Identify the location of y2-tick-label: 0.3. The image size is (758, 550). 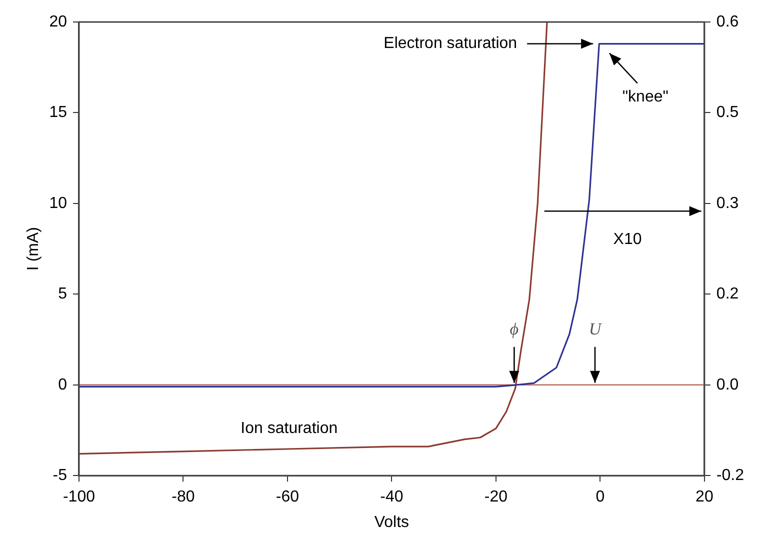
(727, 203).